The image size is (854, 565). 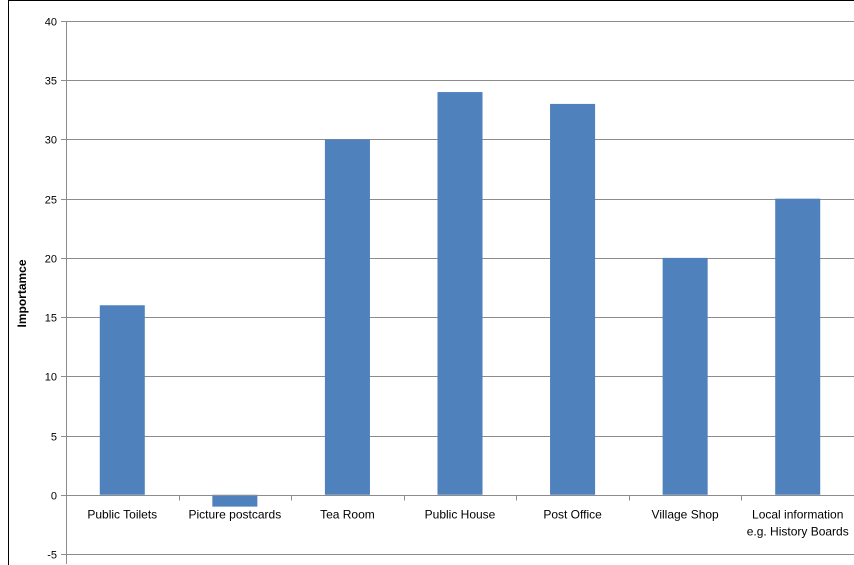 I want to click on x-tick-label: Picture postcards, so click(x=234, y=515).